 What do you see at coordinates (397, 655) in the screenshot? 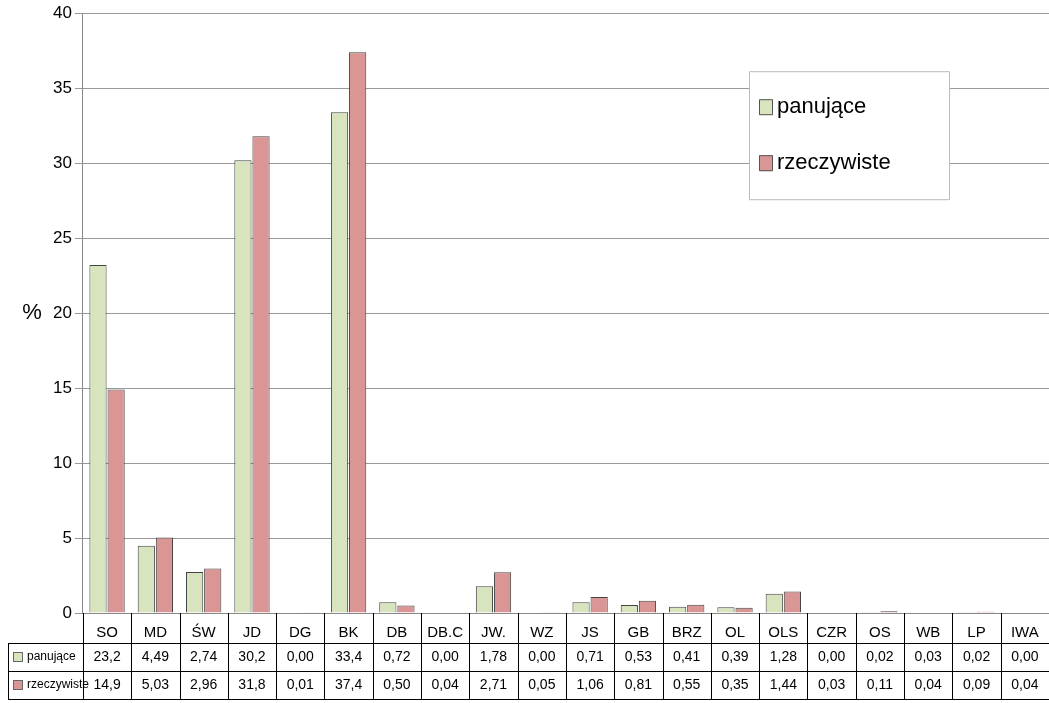
I see `data-label: 0,72` at bounding box center [397, 655].